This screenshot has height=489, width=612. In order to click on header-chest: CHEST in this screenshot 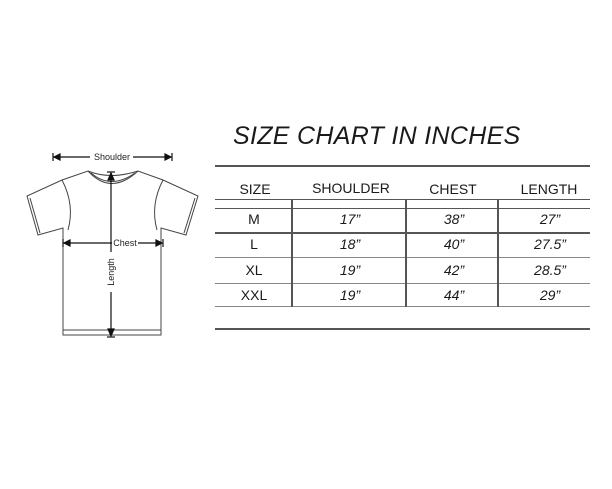, I will do `click(453, 189)`.